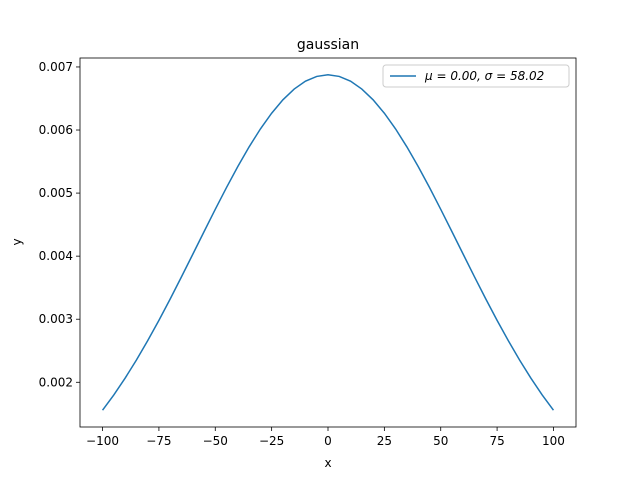 The width and height of the screenshot is (640, 484). Describe the element at coordinates (158, 441) in the screenshot. I see `x-tick-label: −75` at that location.